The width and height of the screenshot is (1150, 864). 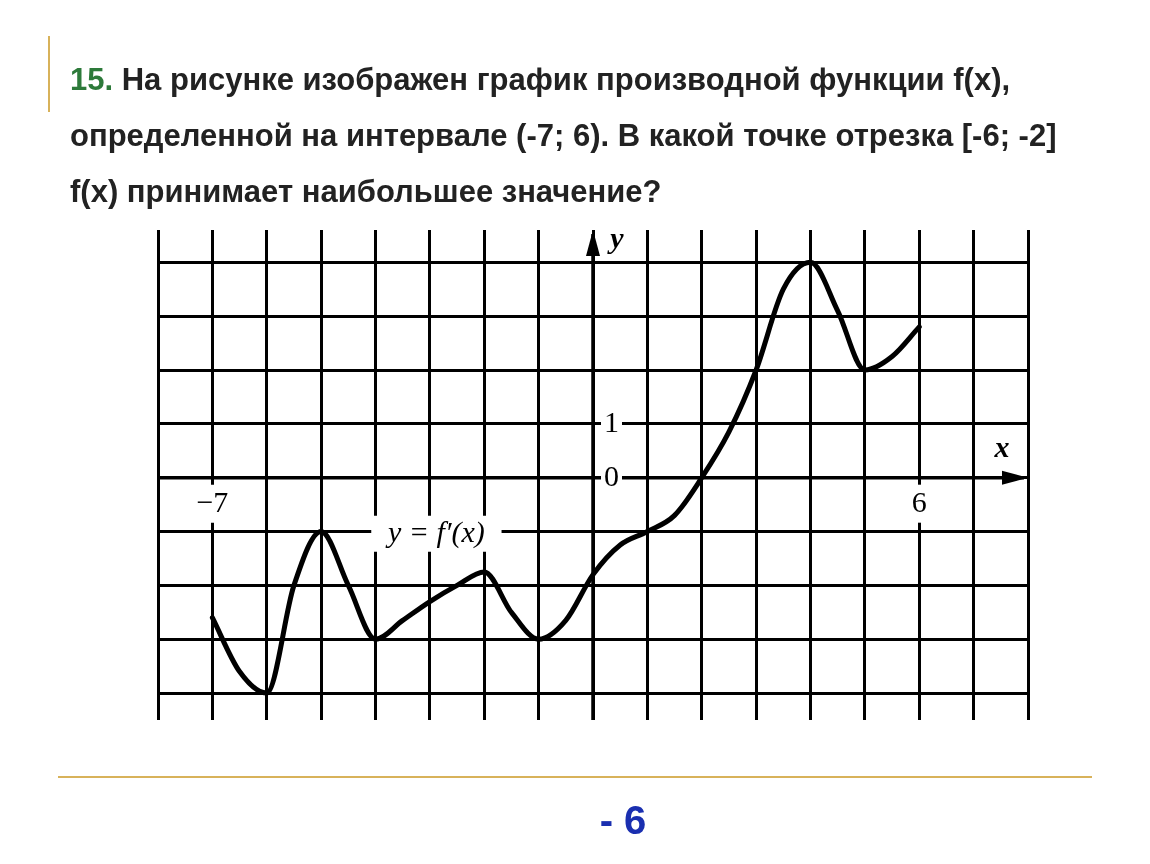 I want to click on x-axis-title: x, so click(x=1001, y=447).